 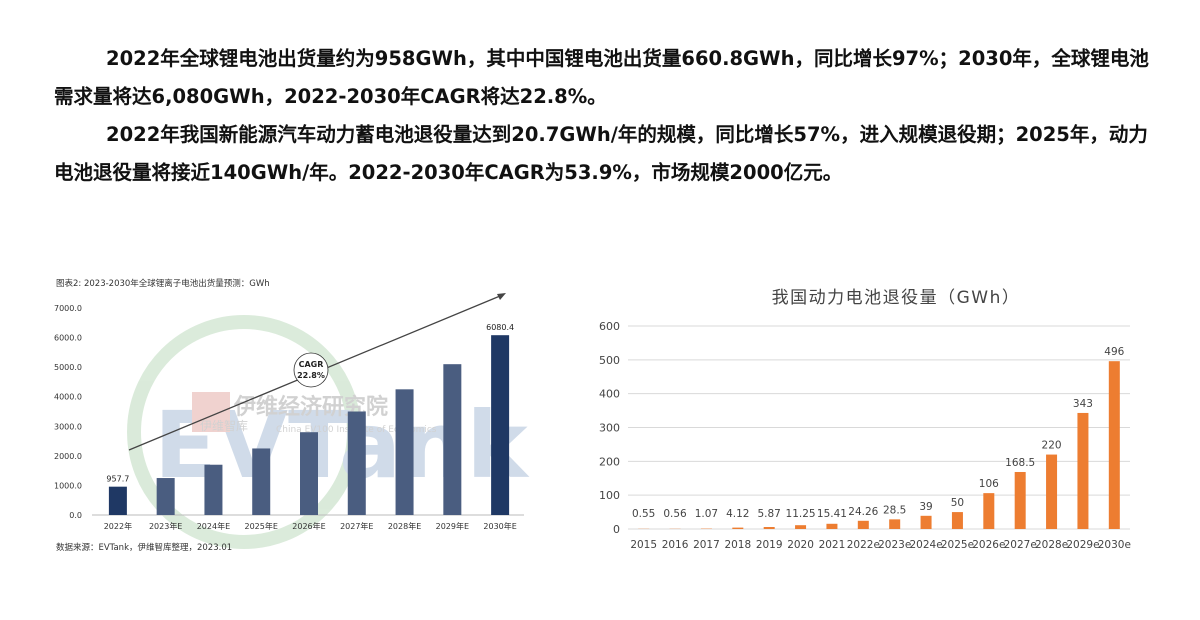 What do you see at coordinates (832, 545) in the screenshot?
I see `x-tick-label: 2021` at bounding box center [832, 545].